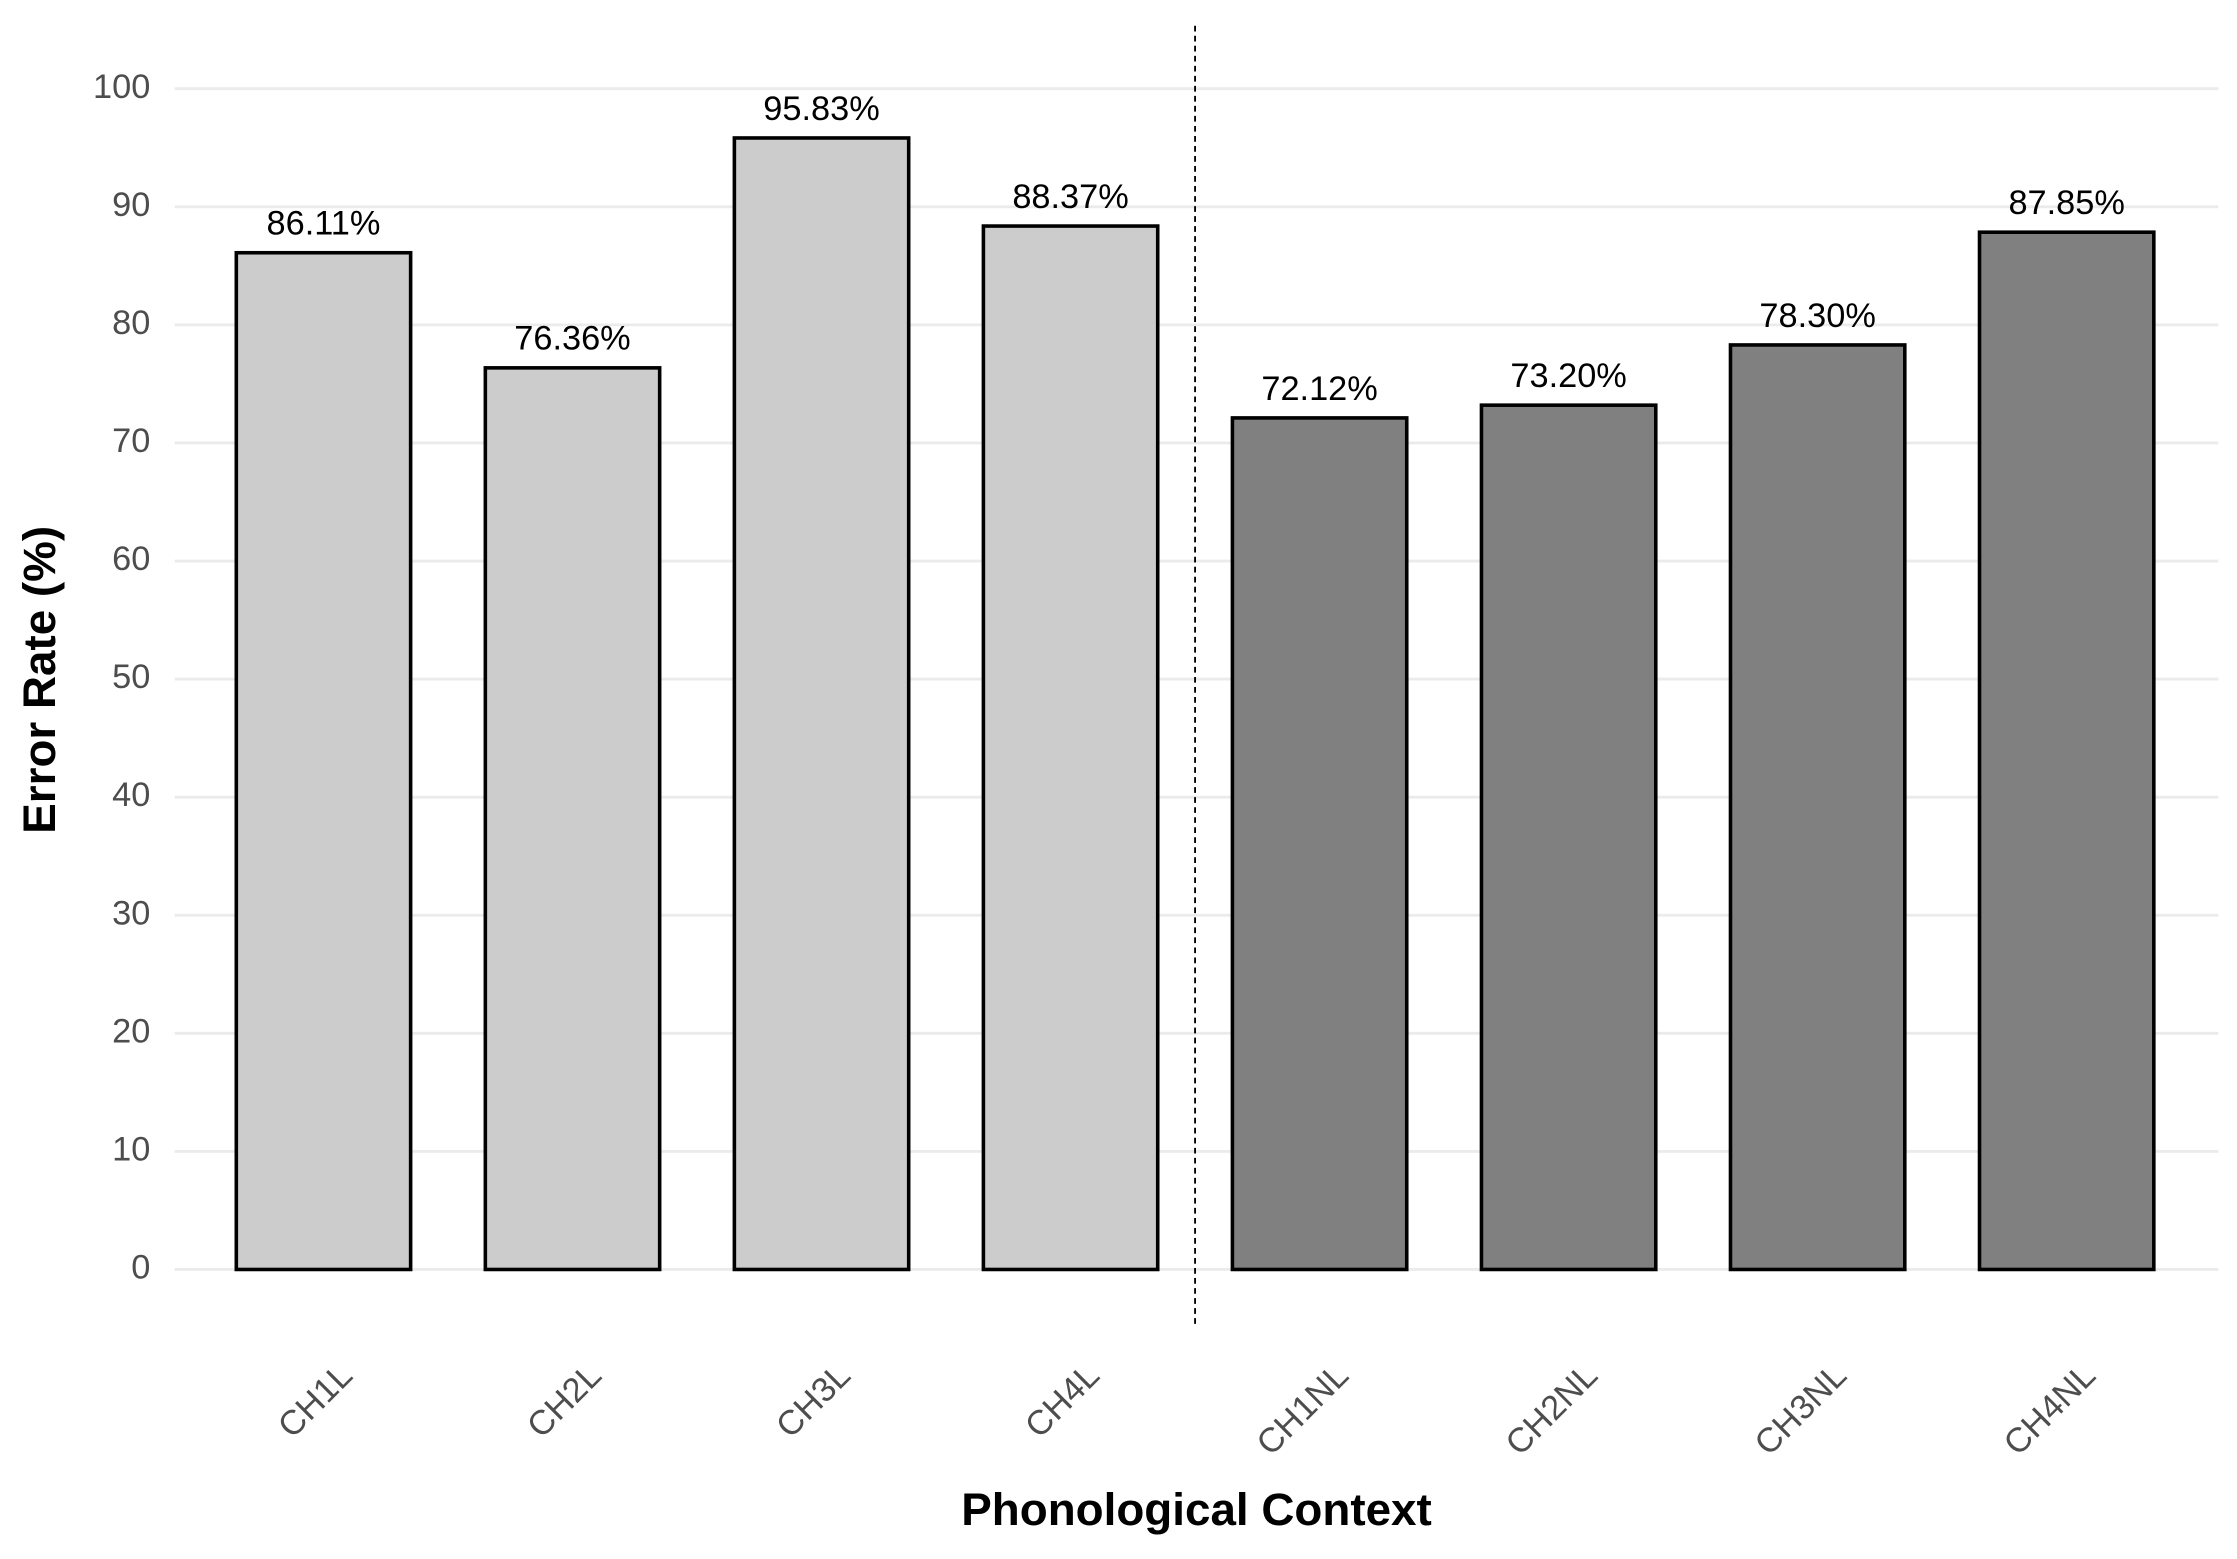 This screenshot has width=2237, height=1559. Describe the element at coordinates (131, 1149) in the screenshot. I see `y-tick-label: 10` at that location.